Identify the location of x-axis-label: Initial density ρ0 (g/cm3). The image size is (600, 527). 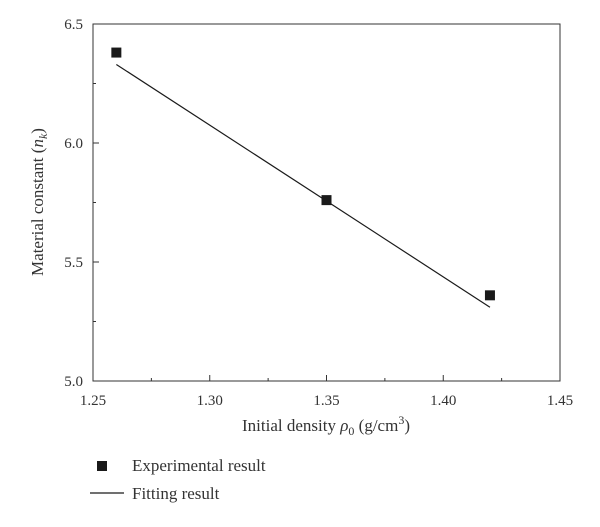
(326, 425).